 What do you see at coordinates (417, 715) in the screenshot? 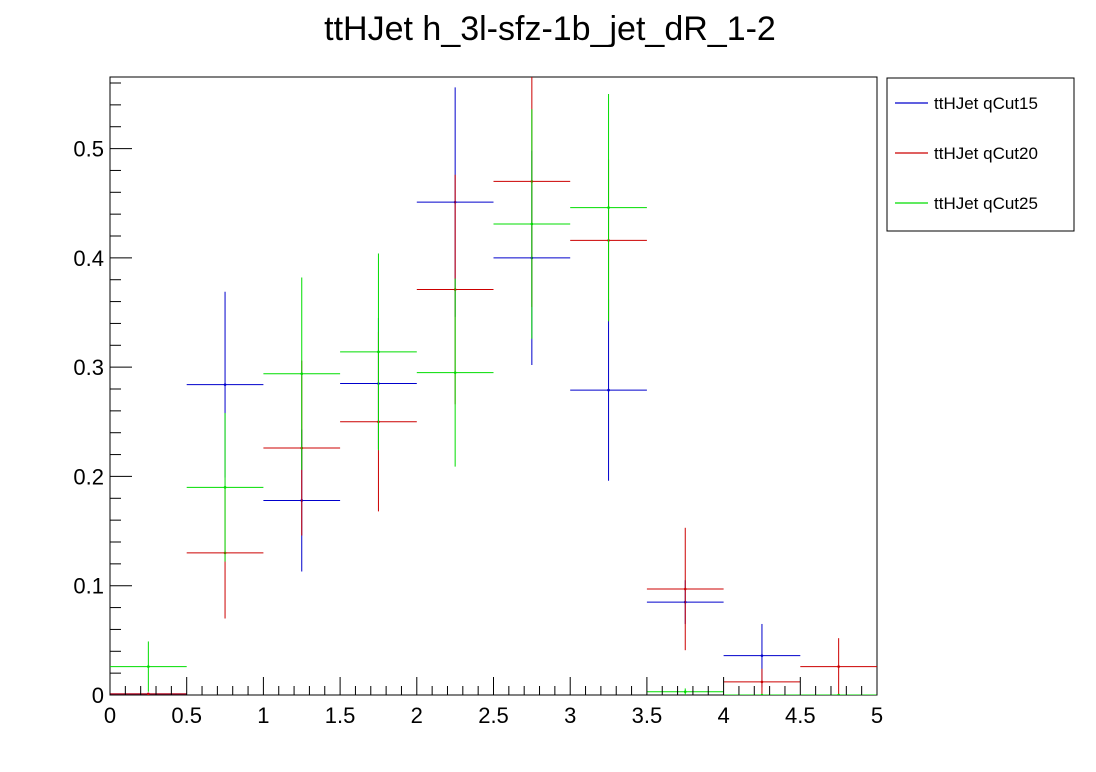
I see `x-tick-label: 2` at bounding box center [417, 715].